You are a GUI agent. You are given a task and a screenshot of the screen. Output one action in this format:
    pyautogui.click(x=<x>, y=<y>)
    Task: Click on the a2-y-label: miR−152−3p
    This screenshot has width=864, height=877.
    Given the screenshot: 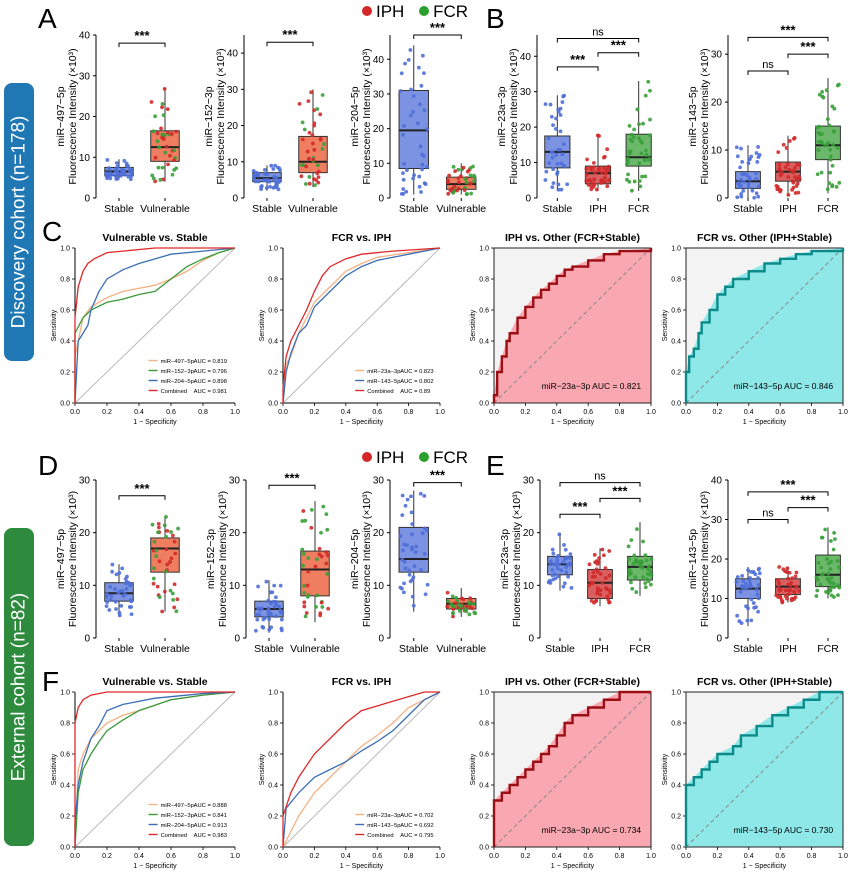 What is the action you would take?
    pyautogui.click(x=209, y=116)
    